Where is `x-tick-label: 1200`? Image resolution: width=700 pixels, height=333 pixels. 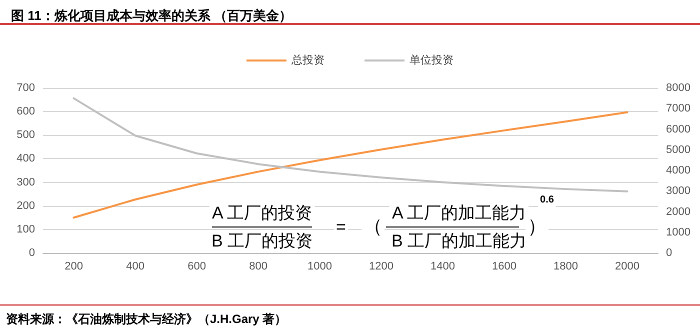 x-tick-label: 1200 is located at coordinates (381, 266).